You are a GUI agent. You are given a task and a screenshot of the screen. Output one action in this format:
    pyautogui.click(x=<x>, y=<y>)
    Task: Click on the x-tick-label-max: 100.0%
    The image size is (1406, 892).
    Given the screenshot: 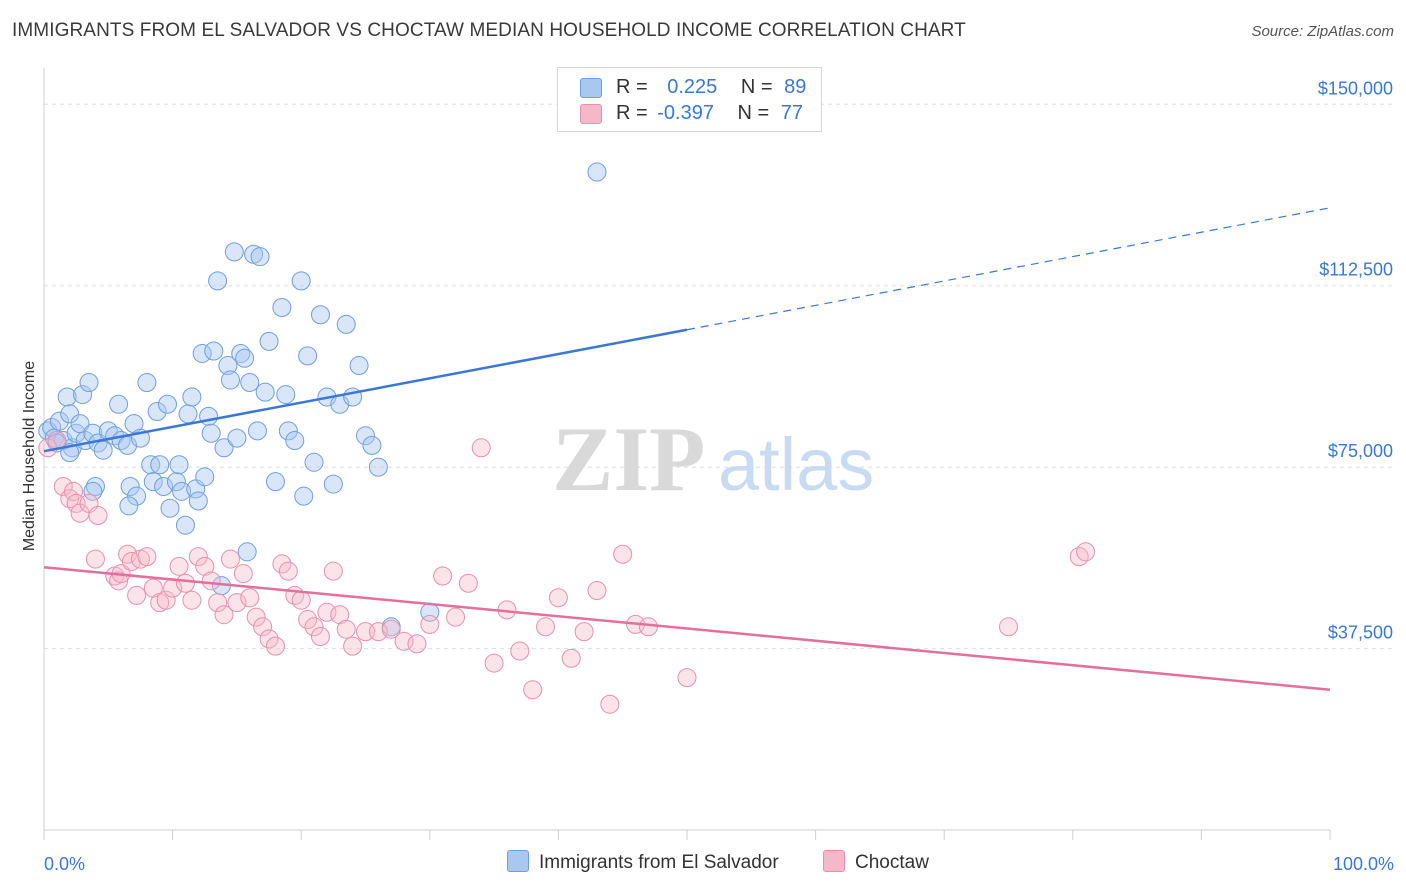 What is the action you would take?
    pyautogui.click(x=1363, y=864)
    